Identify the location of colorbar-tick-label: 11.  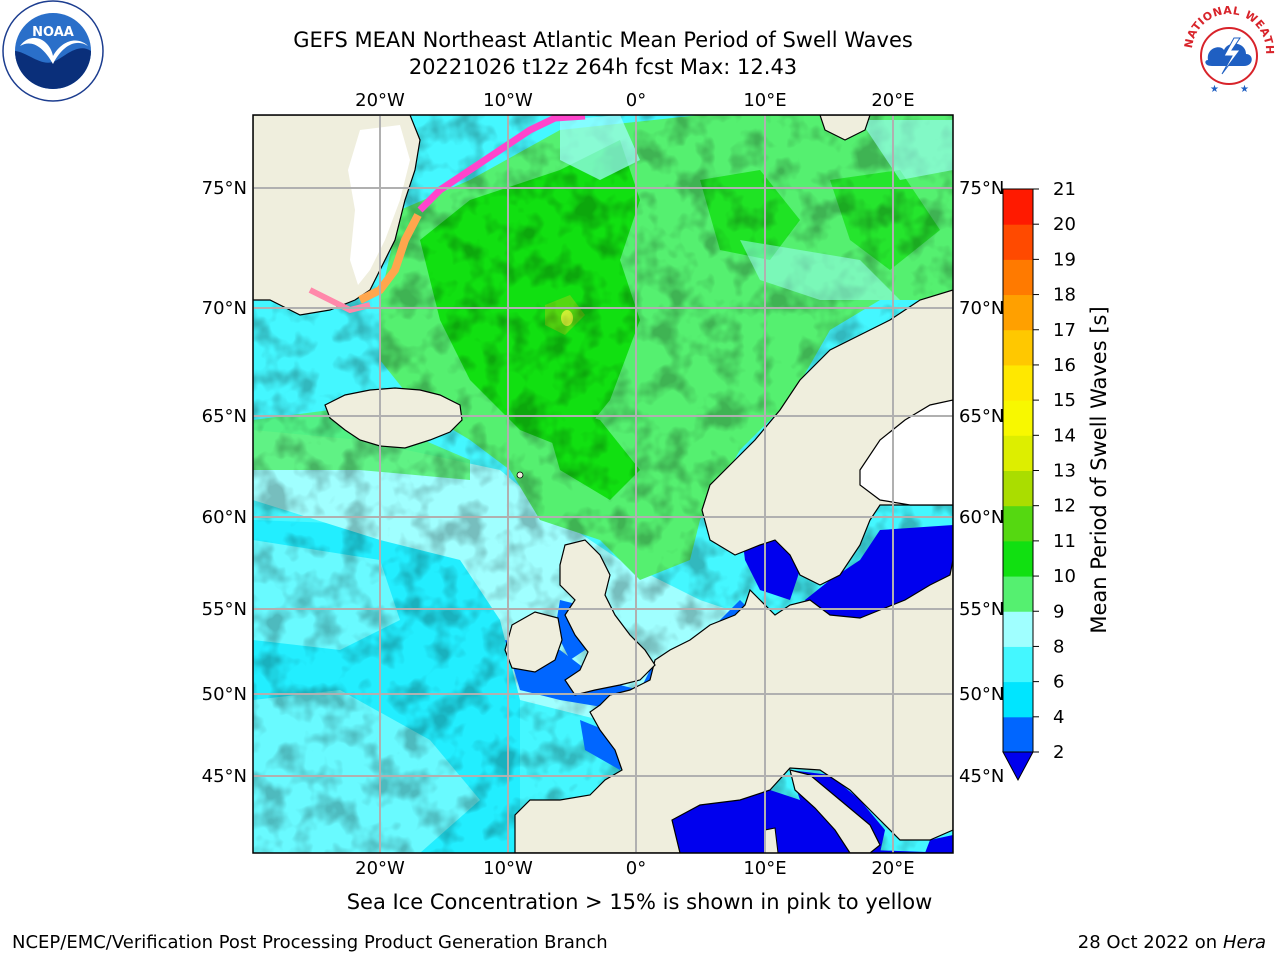
(1064, 541).